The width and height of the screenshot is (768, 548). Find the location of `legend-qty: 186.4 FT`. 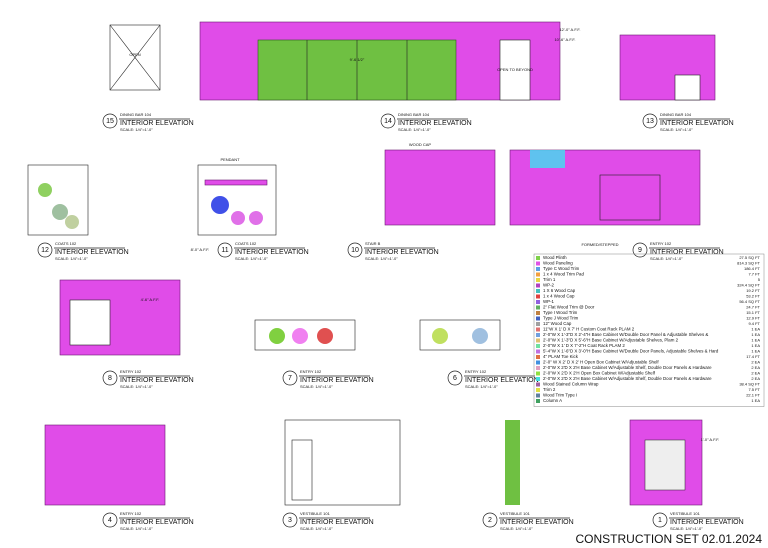

legend-qty: 186.4 FT is located at coordinates (752, 268).